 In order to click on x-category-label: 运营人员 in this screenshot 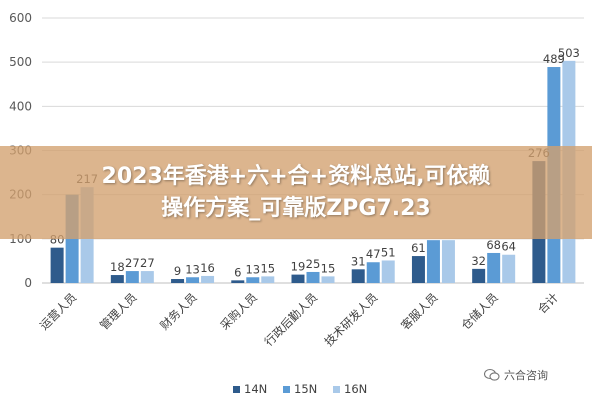, I will do `click(58, 311)`.